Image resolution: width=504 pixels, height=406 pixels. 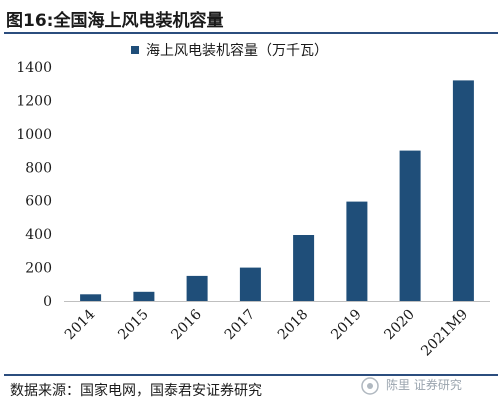 I want to click on bar-2020, so click(x=410, y=225).